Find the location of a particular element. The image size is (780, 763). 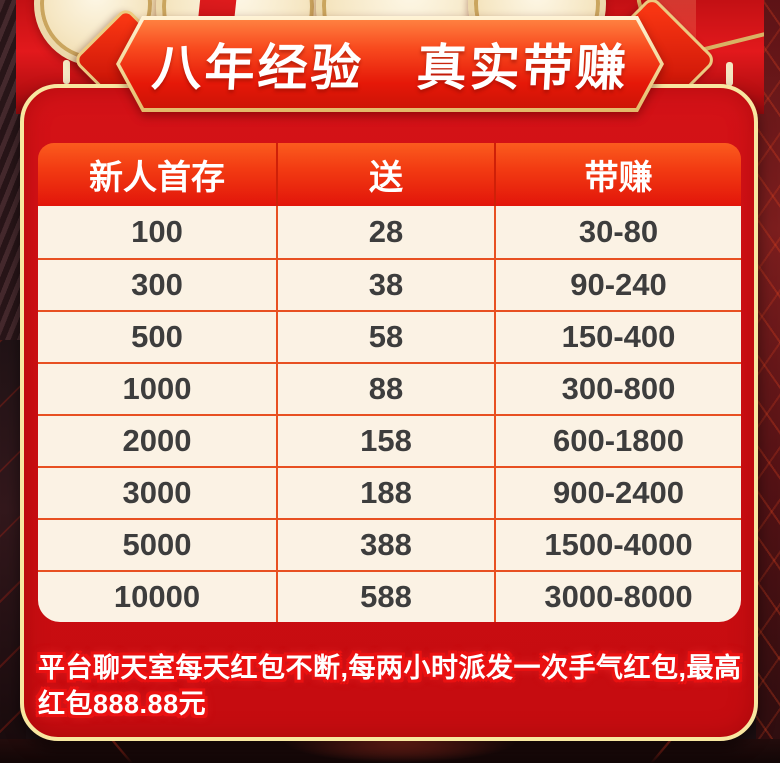

title-banner: 八年经验 真实带赚 is located at coordinates (390, 64).